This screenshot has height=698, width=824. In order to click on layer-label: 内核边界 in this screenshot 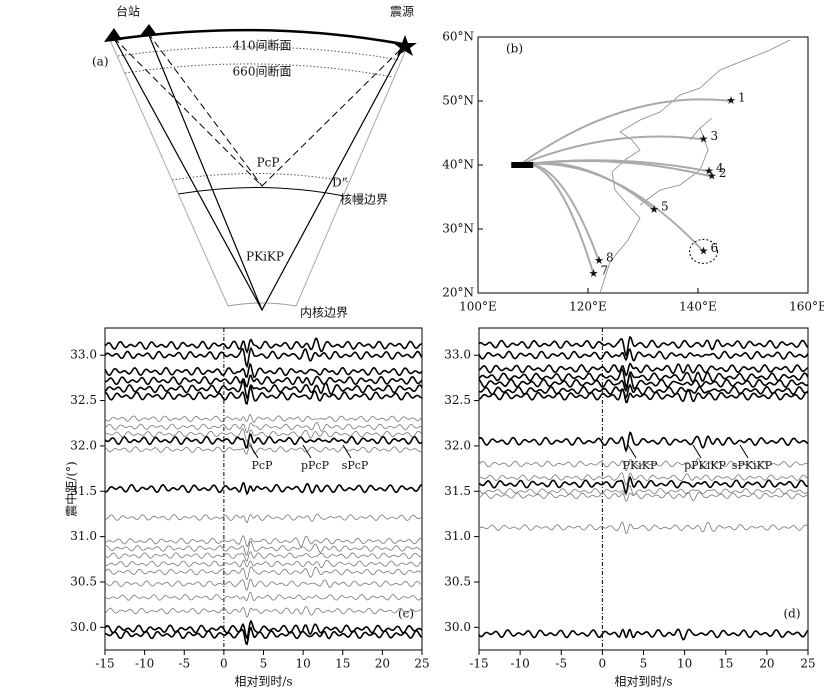, I will do `click(324, 313)`.